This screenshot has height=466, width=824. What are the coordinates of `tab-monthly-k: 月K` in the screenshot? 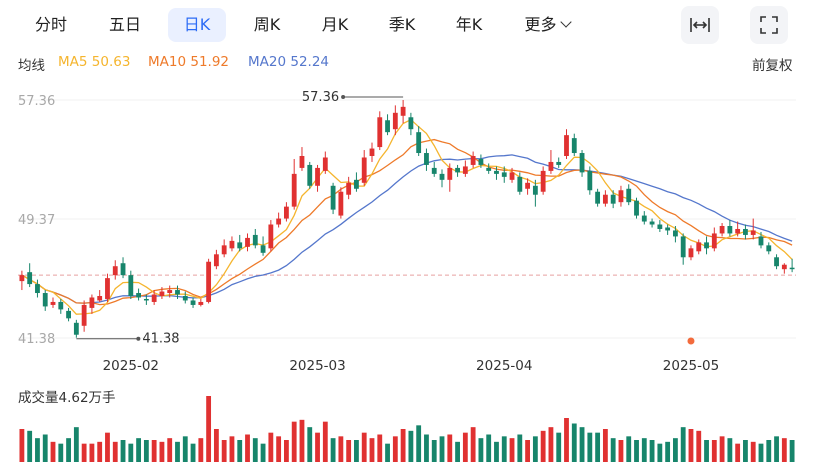 It's located at (335, 24).